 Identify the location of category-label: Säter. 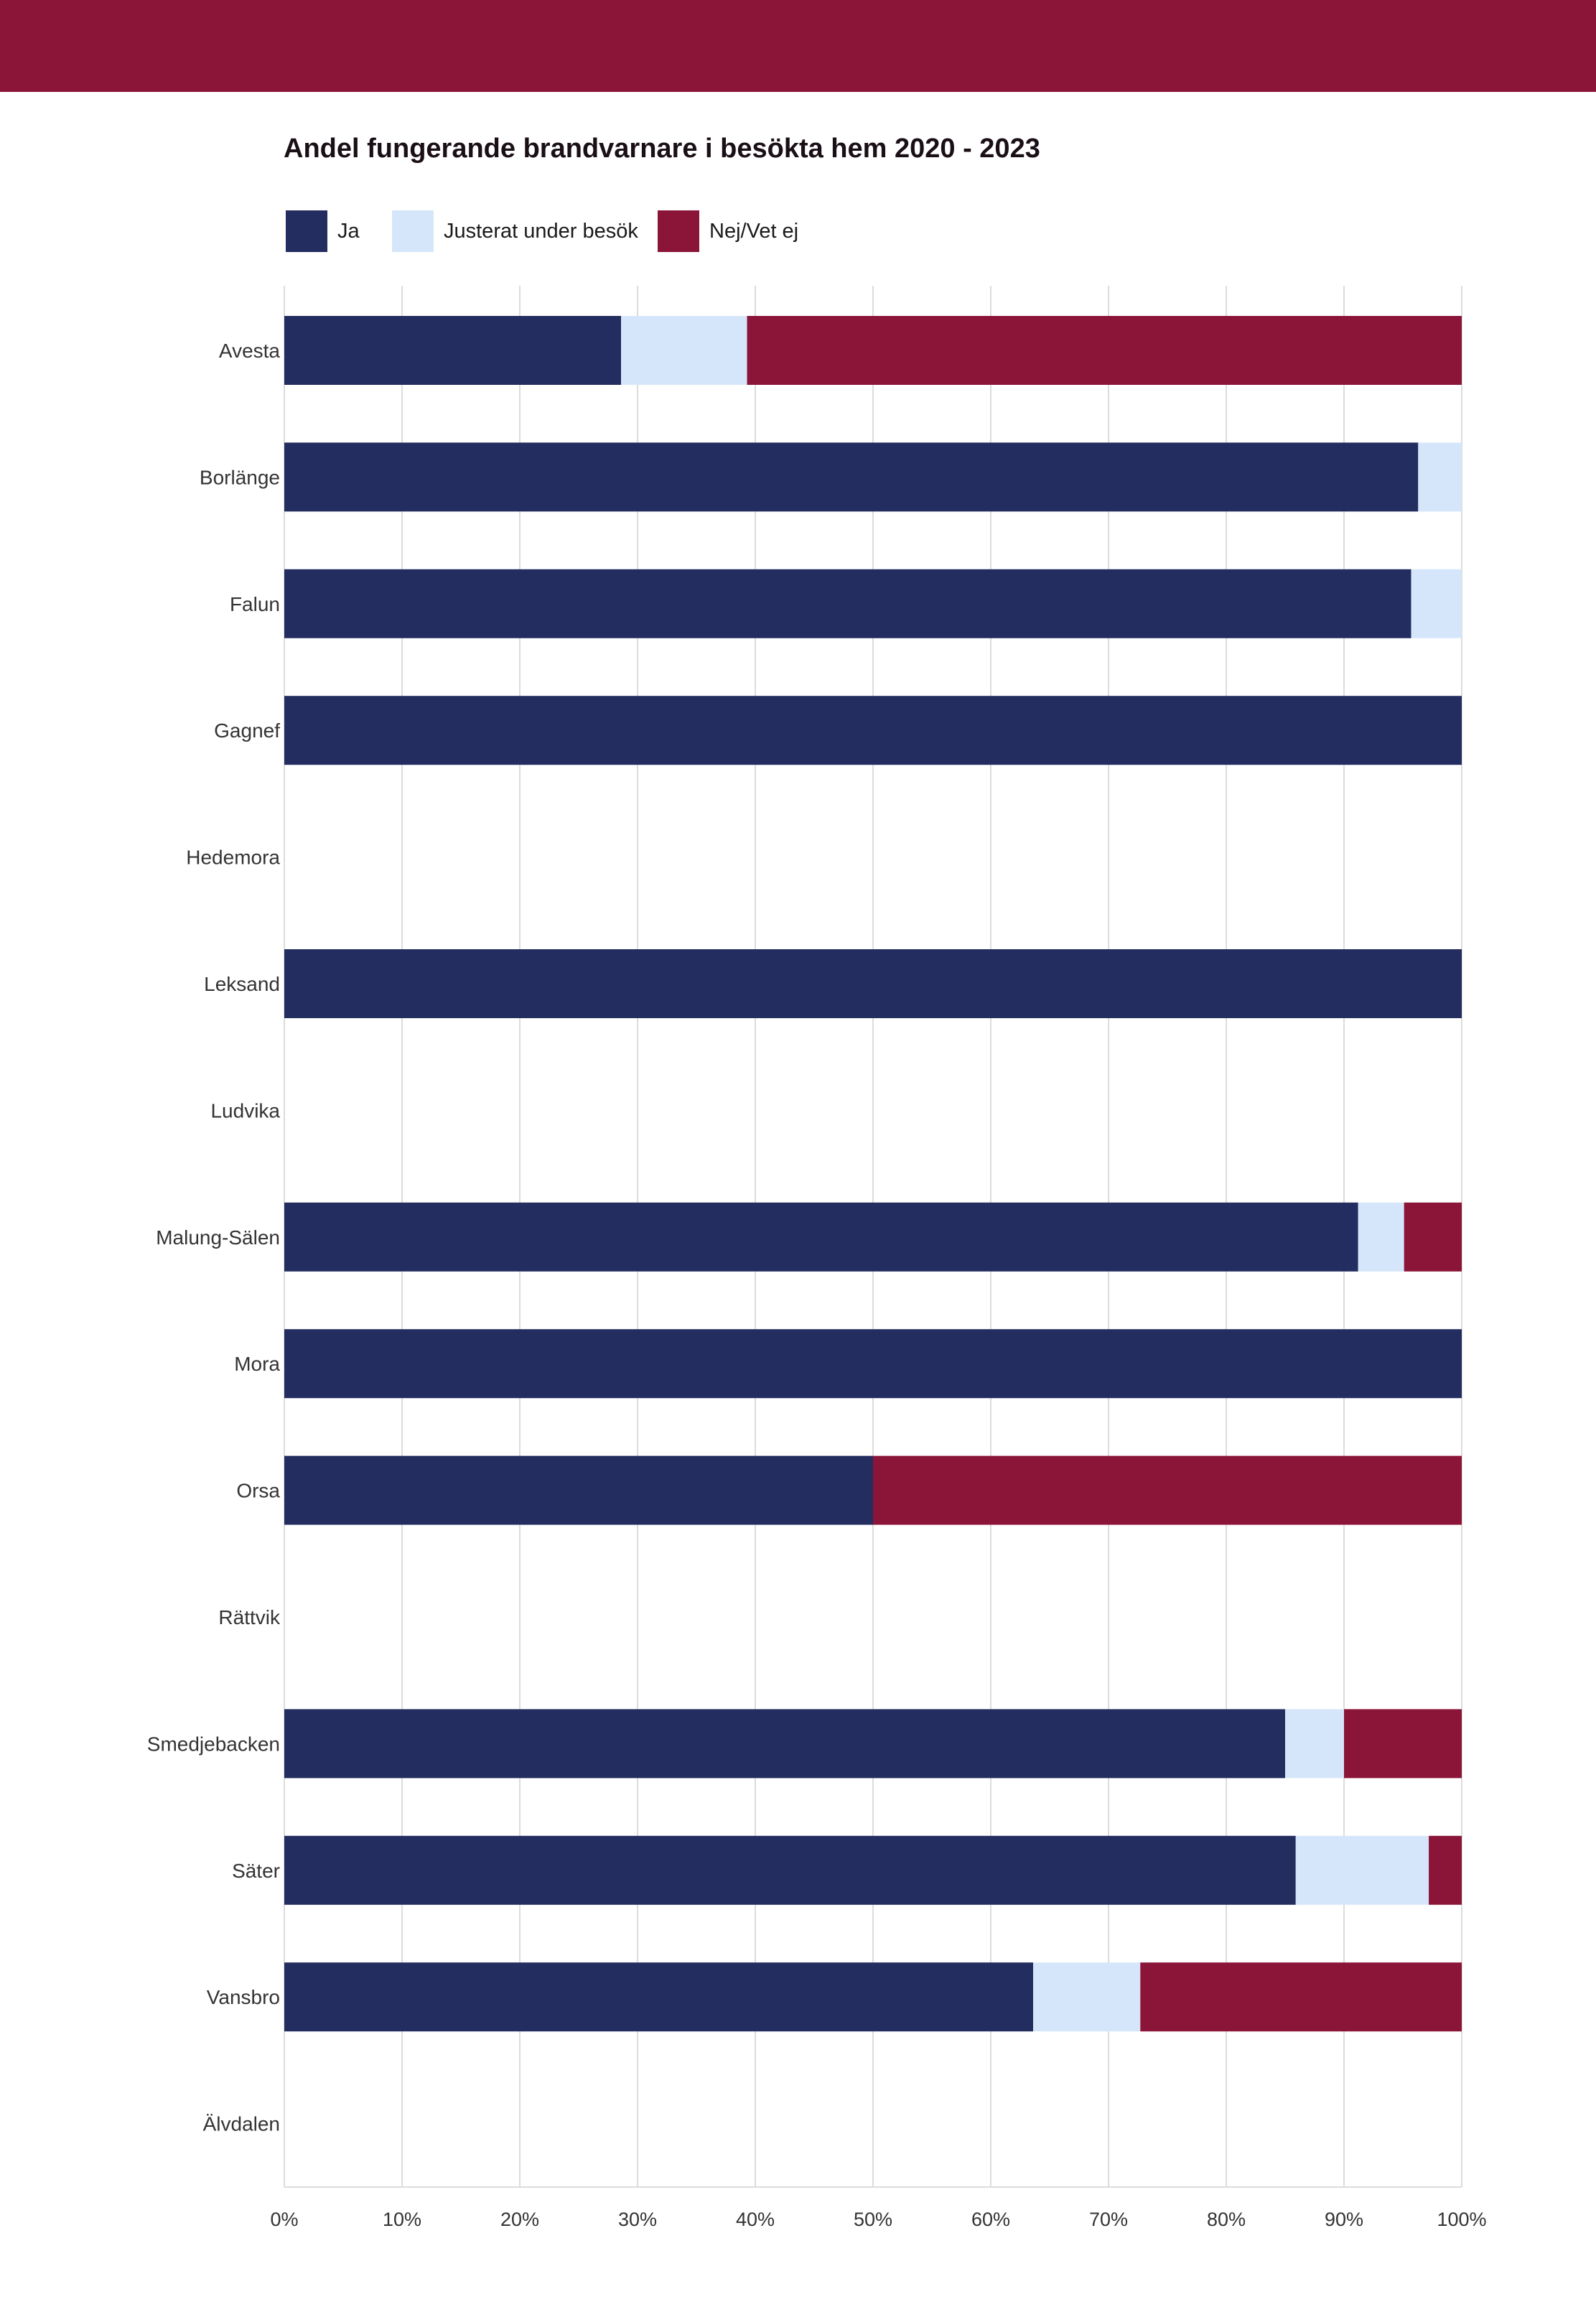
(256, 1871).